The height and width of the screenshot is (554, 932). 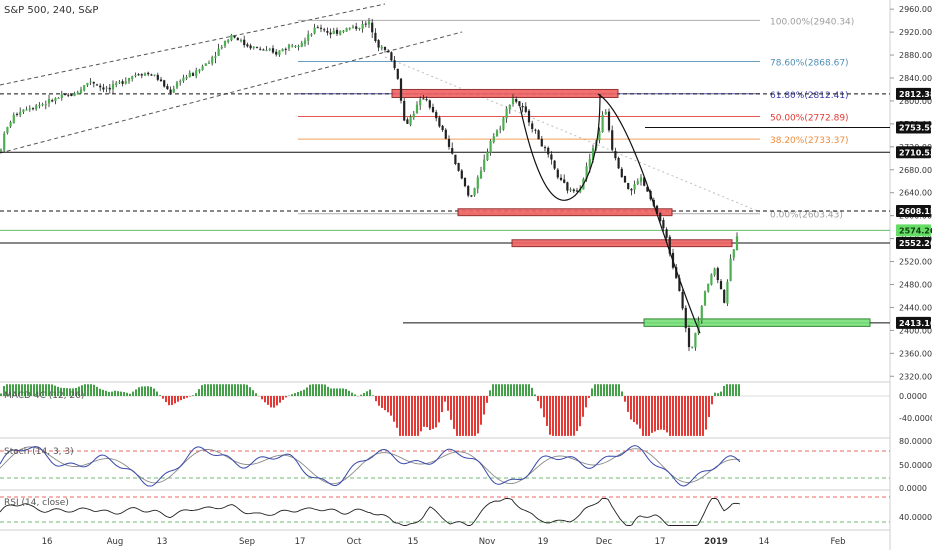 What do you see at coordinates (604, 542) in the screenshot?
I see `time-axis-label: Dec` at bounding box center [604, 542].